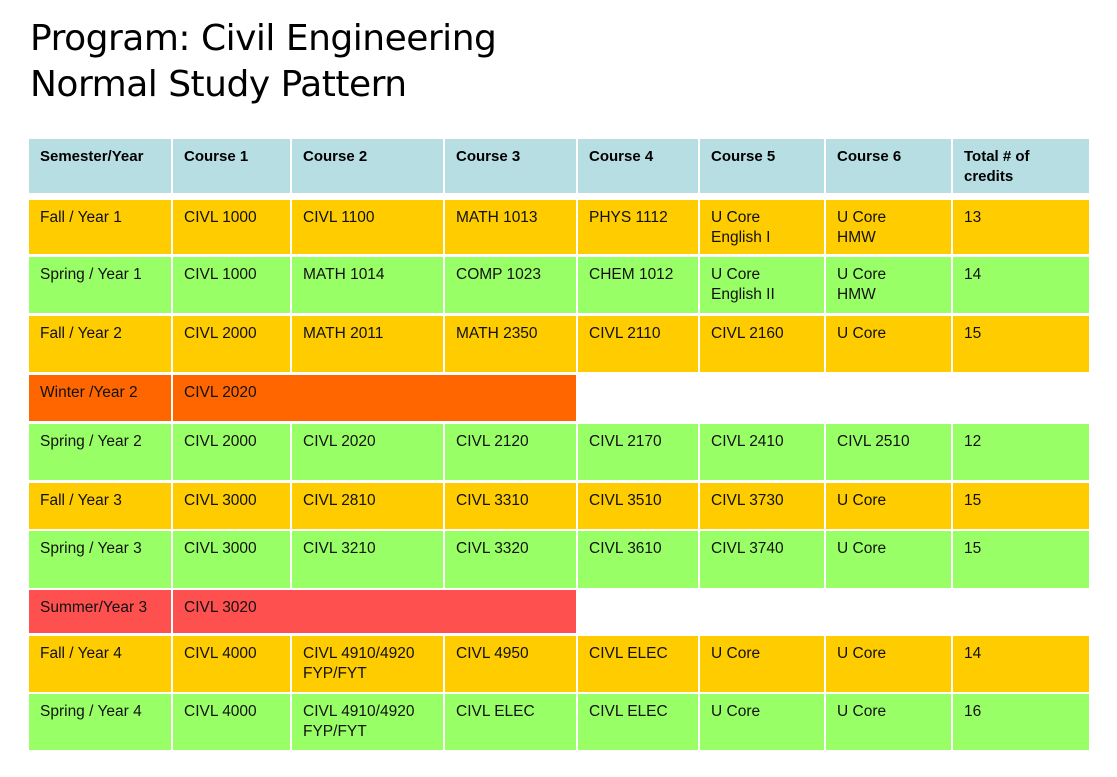 The width and height of the screenshot is (1117, 777). I want to click on column-header: Semester/Year, so click(100, 166).